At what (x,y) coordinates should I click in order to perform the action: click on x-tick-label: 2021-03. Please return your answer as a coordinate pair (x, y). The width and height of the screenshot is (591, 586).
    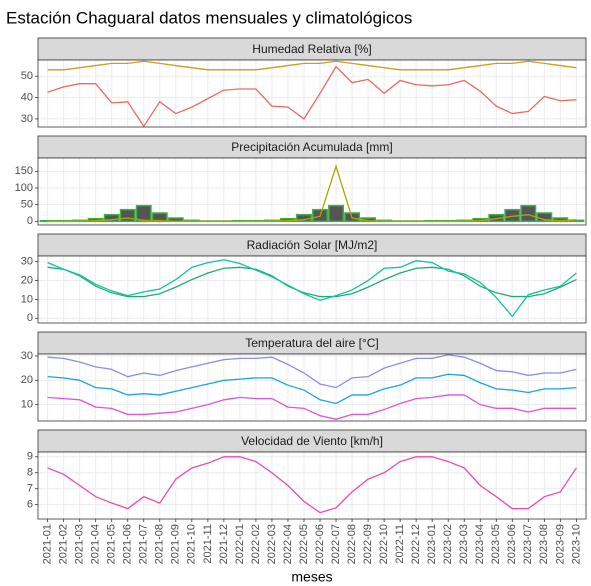
    Looking at the image, I should click on (80, 544).